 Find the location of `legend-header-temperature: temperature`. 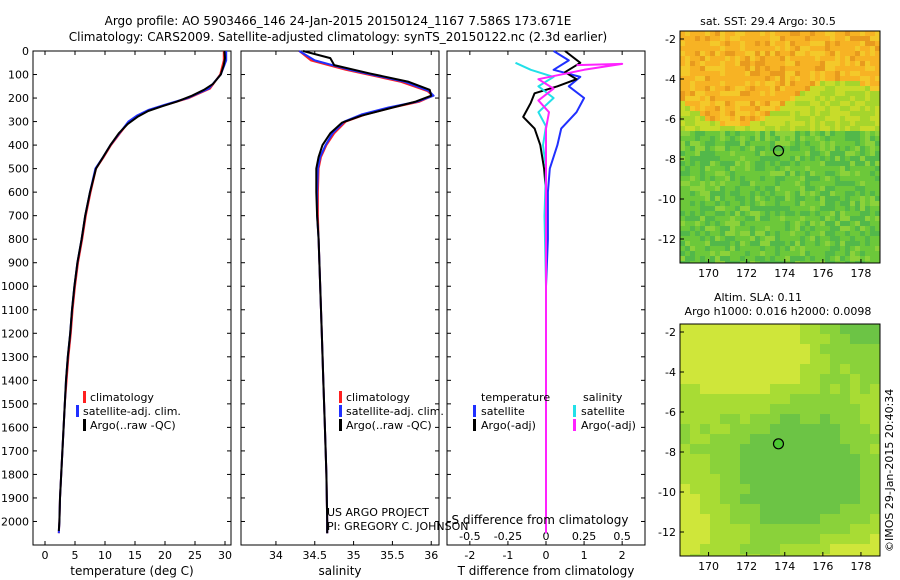

legend-header-temperature: temperature is located at coordinates (515, 397).